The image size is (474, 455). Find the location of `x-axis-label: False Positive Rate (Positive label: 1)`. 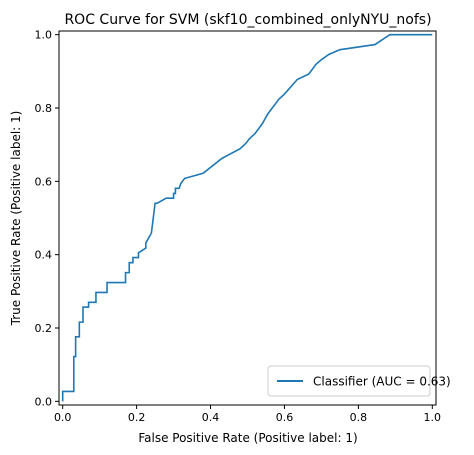

x-axis-label: False Positive Rate (Positive label: 1) is located at coordinates (247, 438).